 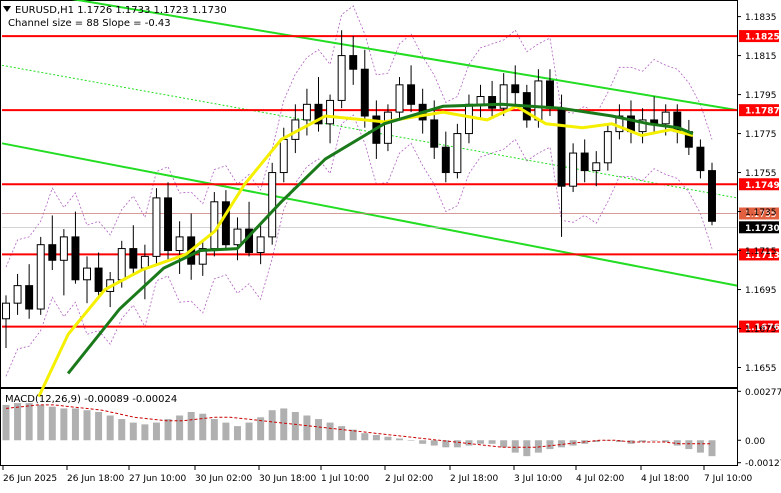 I want to click on macd-layer, so click(x=359, y=430).